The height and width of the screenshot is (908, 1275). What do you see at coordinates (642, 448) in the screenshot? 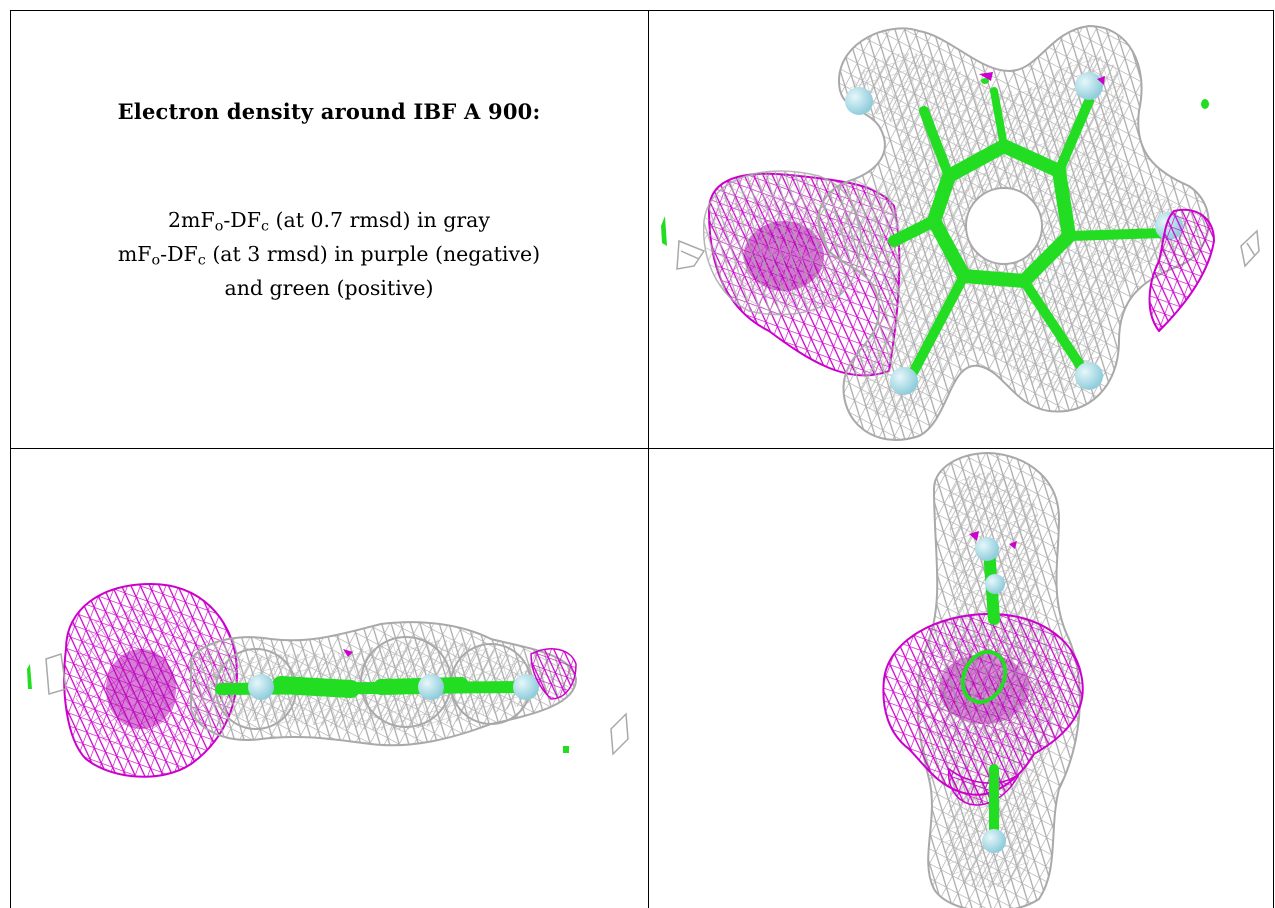
I see `table-middle-border` at bounding box center [642, 448].